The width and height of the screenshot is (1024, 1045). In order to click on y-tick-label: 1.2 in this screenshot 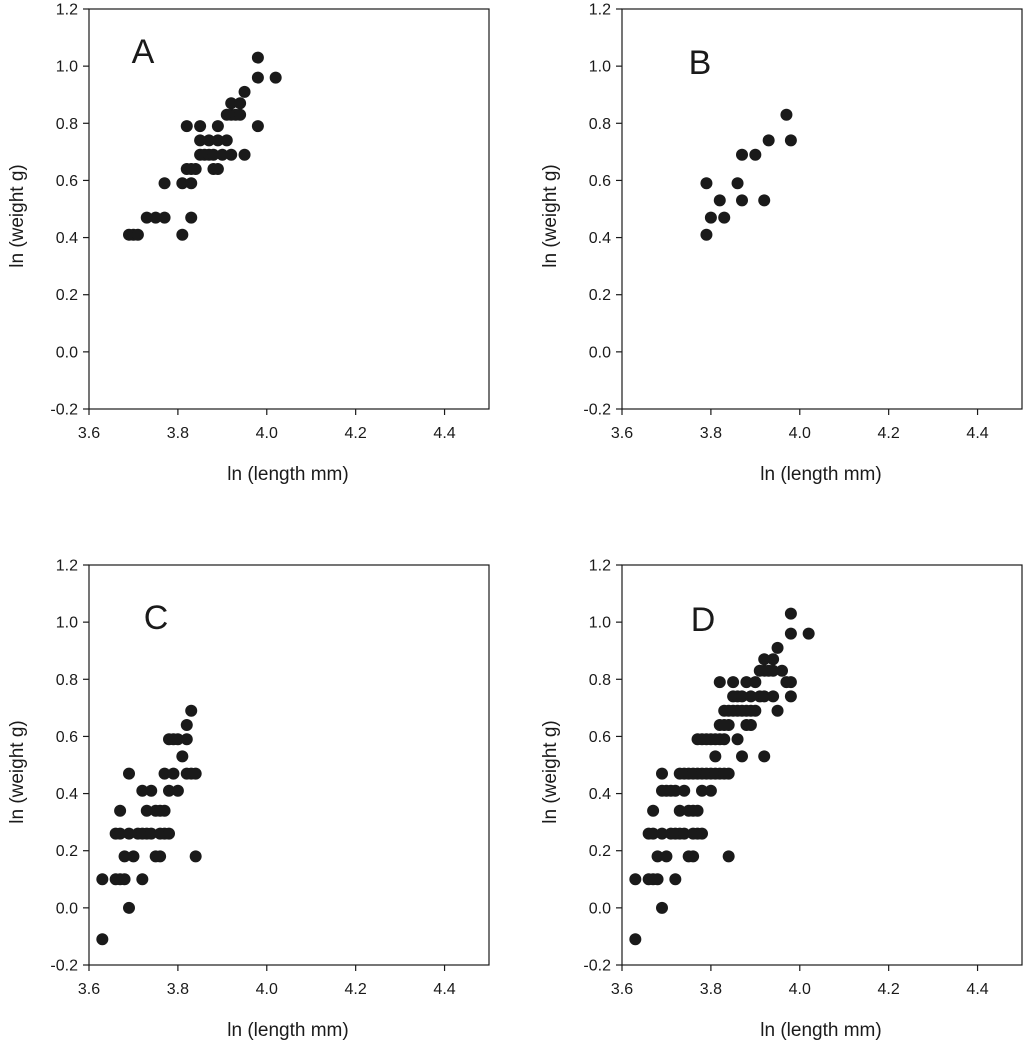, I will do `click(600, 566)`.